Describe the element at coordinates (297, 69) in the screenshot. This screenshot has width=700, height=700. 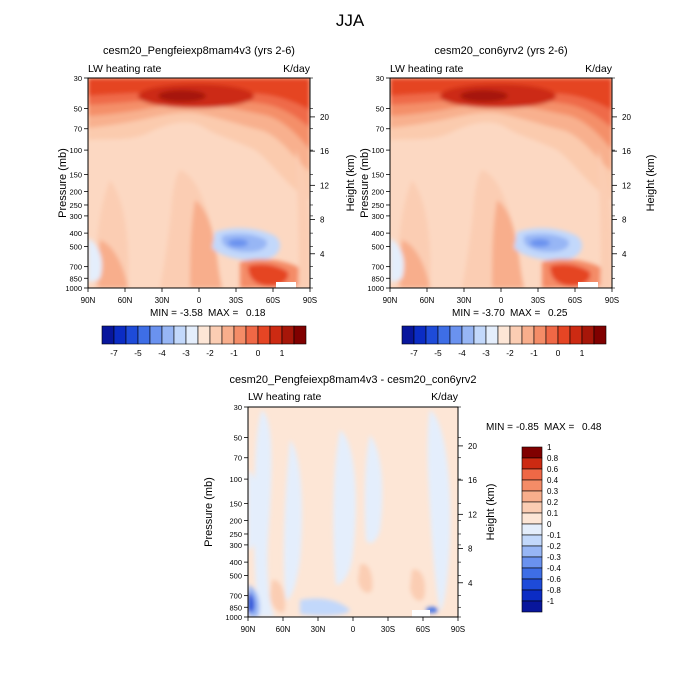
I see `panel-a-units-label: K/day` at that location.